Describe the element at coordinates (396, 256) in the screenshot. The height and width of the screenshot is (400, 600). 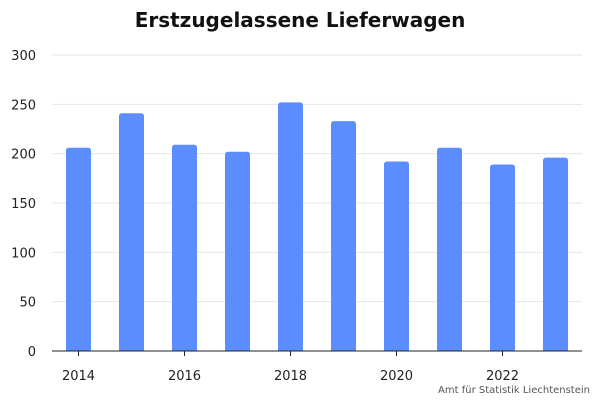
I see `bar-2020` at that location.